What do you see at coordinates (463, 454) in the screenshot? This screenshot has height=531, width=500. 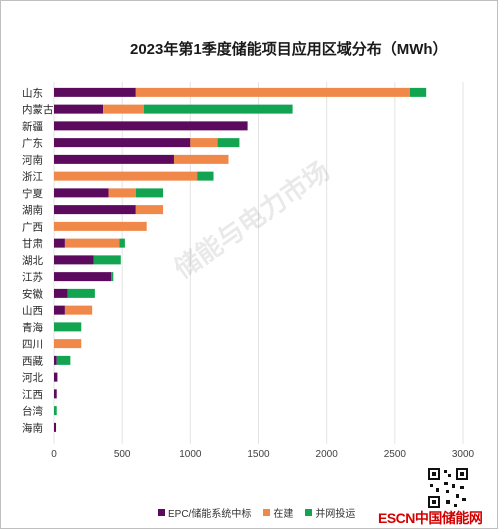 I see `x-tick-label: 3000` at bounding box center [463, 454].